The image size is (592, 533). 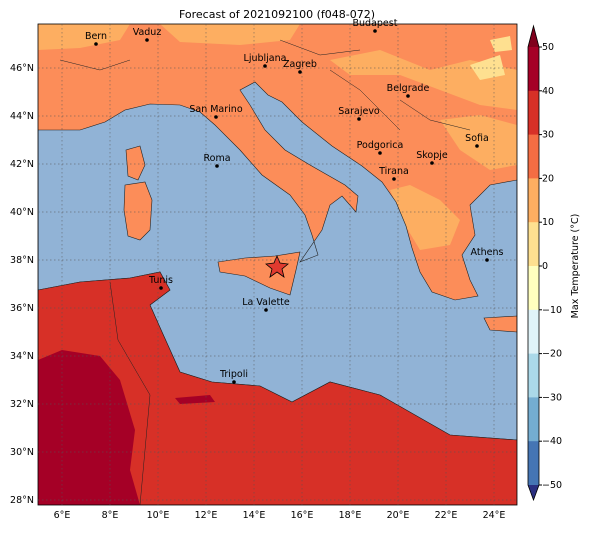 What do you see at coordinates (265, 58) in the screenshot?
I see `city-label: Ljubljana` at bounding box center [265, 58].